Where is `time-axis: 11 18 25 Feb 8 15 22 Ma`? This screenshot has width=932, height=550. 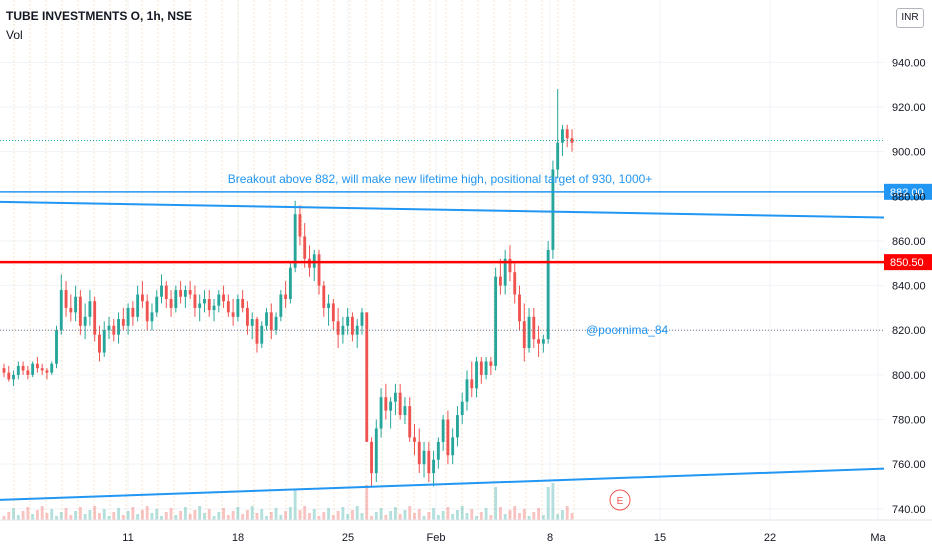
time-axis: 11 18 25 Feb 8 15 22 Ma is located at coordinates (466, 531).